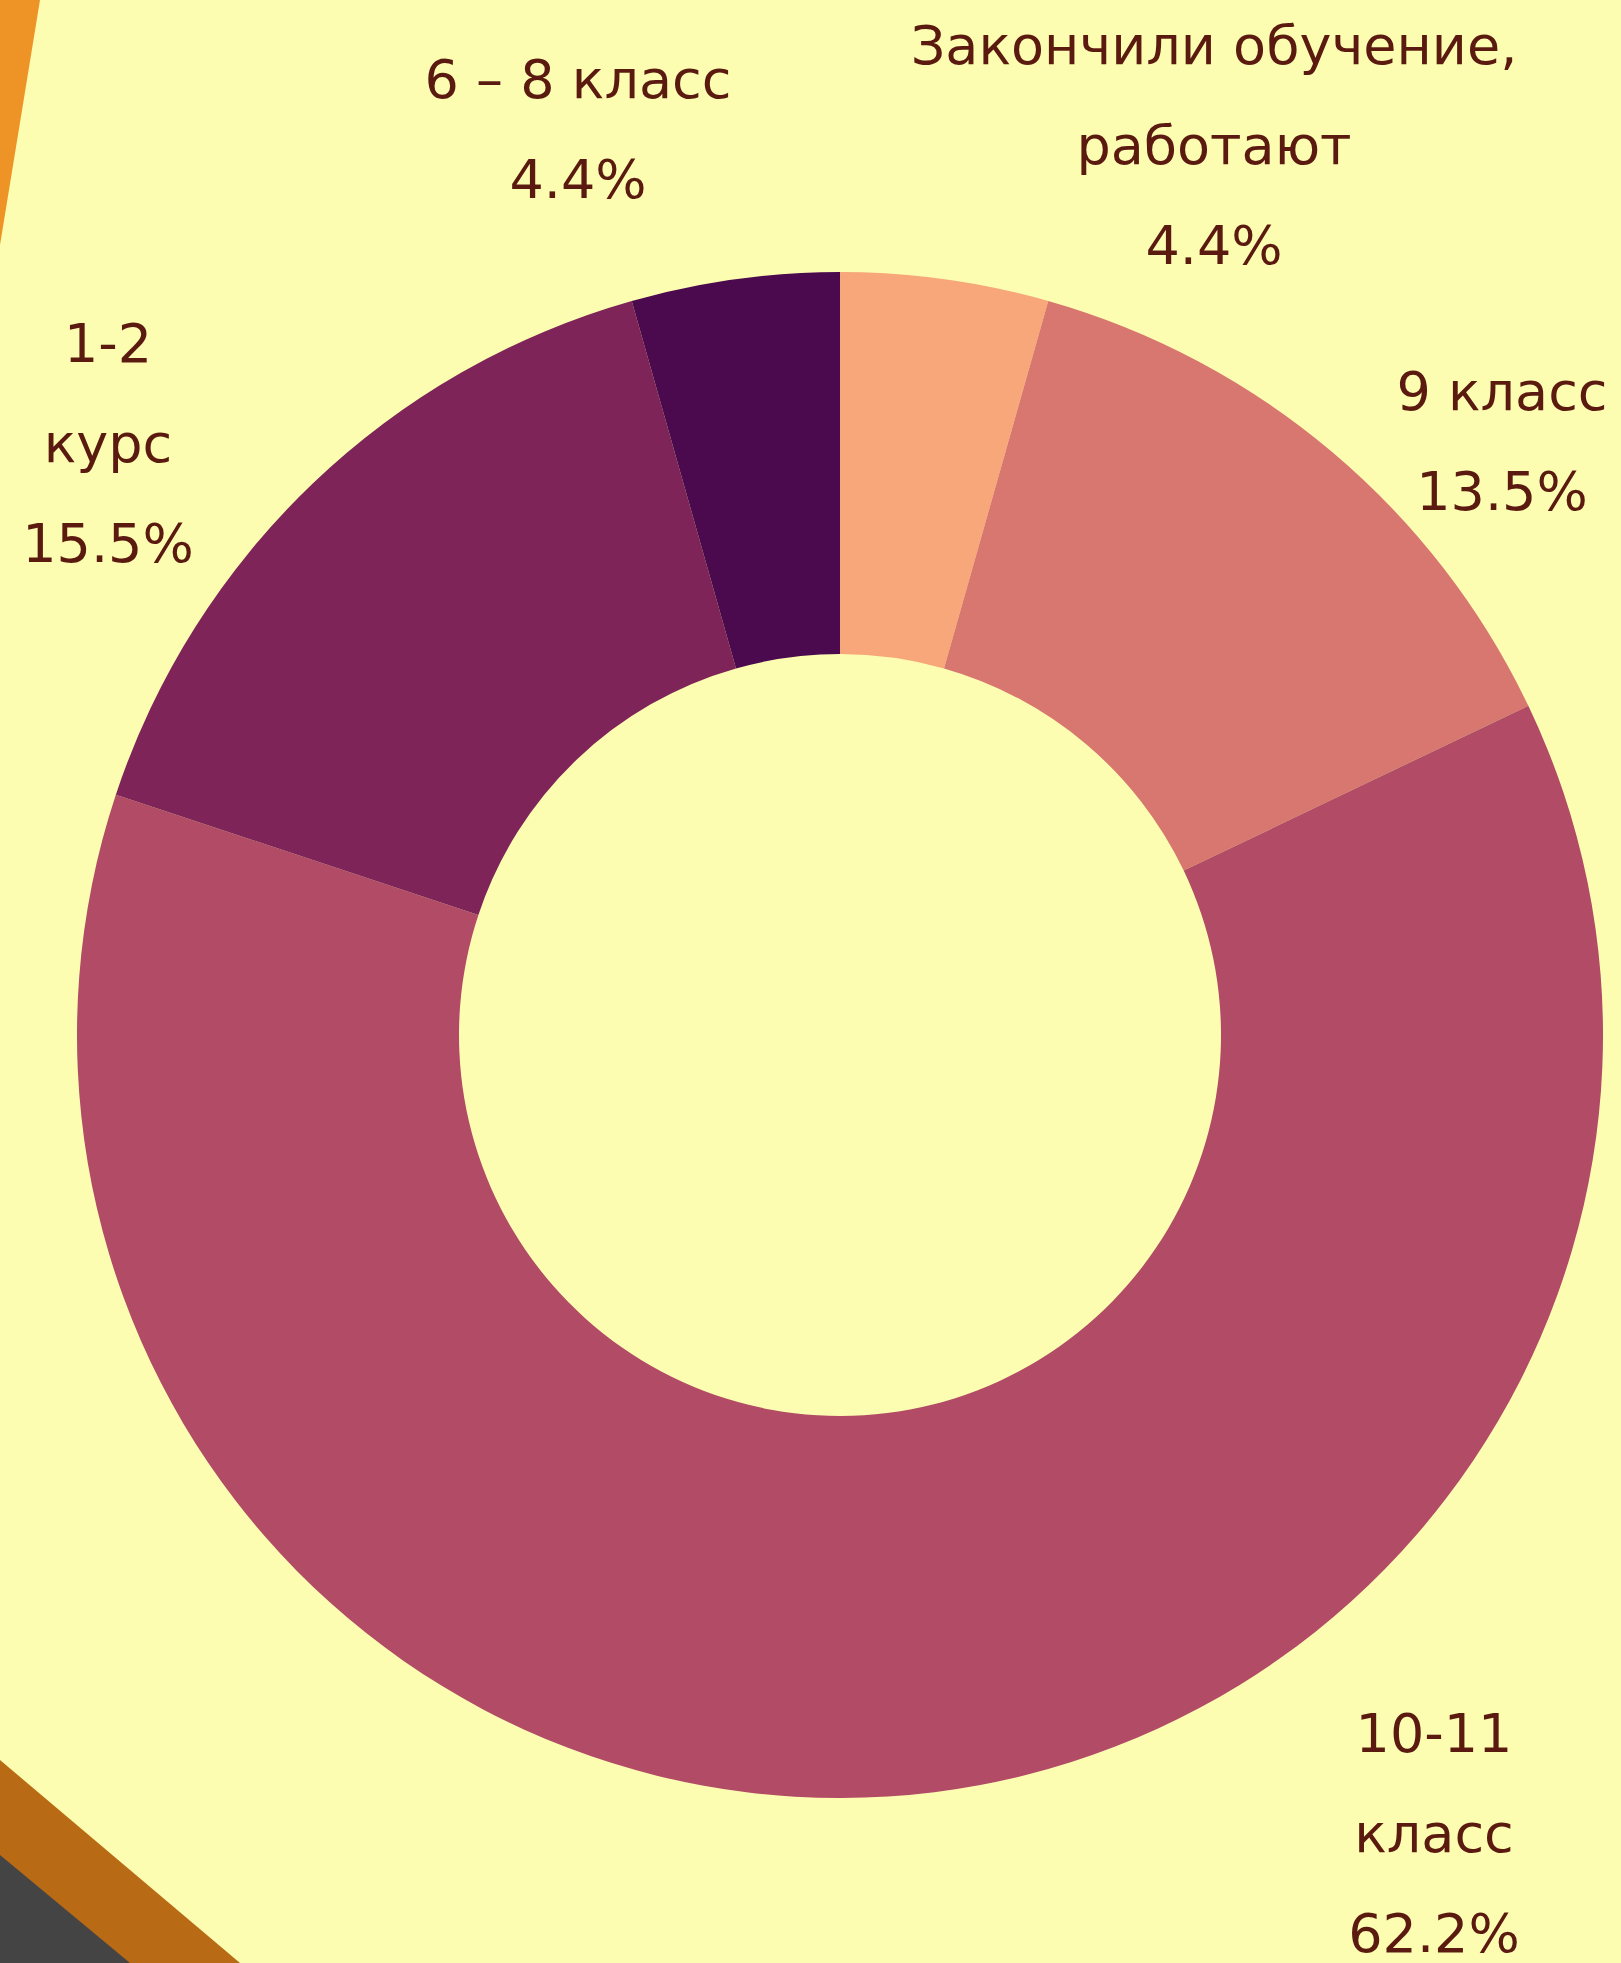 The width and height of the screenshot is (1621, 1963). I want to click on data-label: 62.2%, so click(1434, 1932).